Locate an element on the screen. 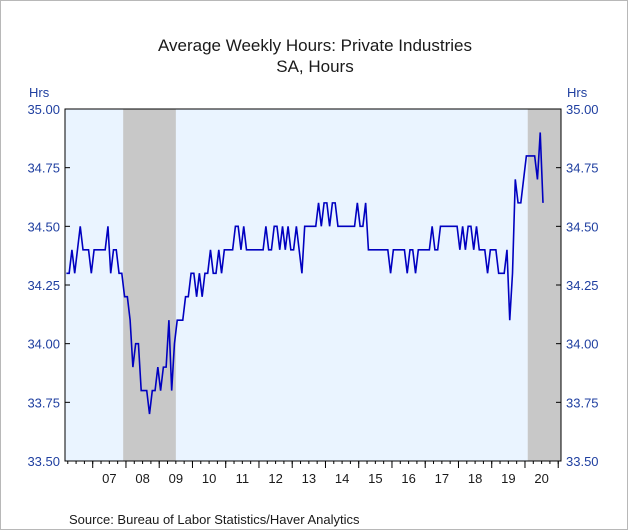  y-tick-label-left: 34.25 is located at coordinates (43, 285).